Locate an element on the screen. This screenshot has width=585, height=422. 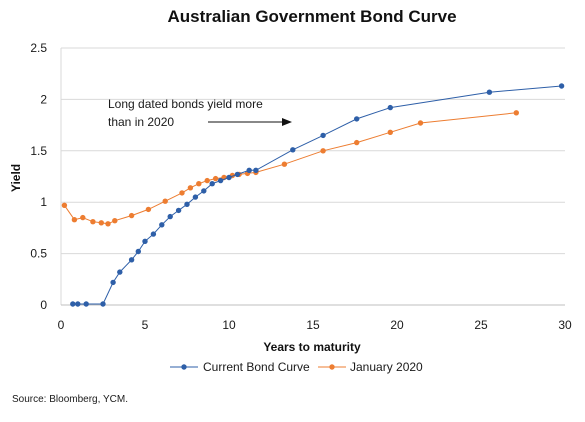
annotation-arrow-head is located at coordinates (287, 122).